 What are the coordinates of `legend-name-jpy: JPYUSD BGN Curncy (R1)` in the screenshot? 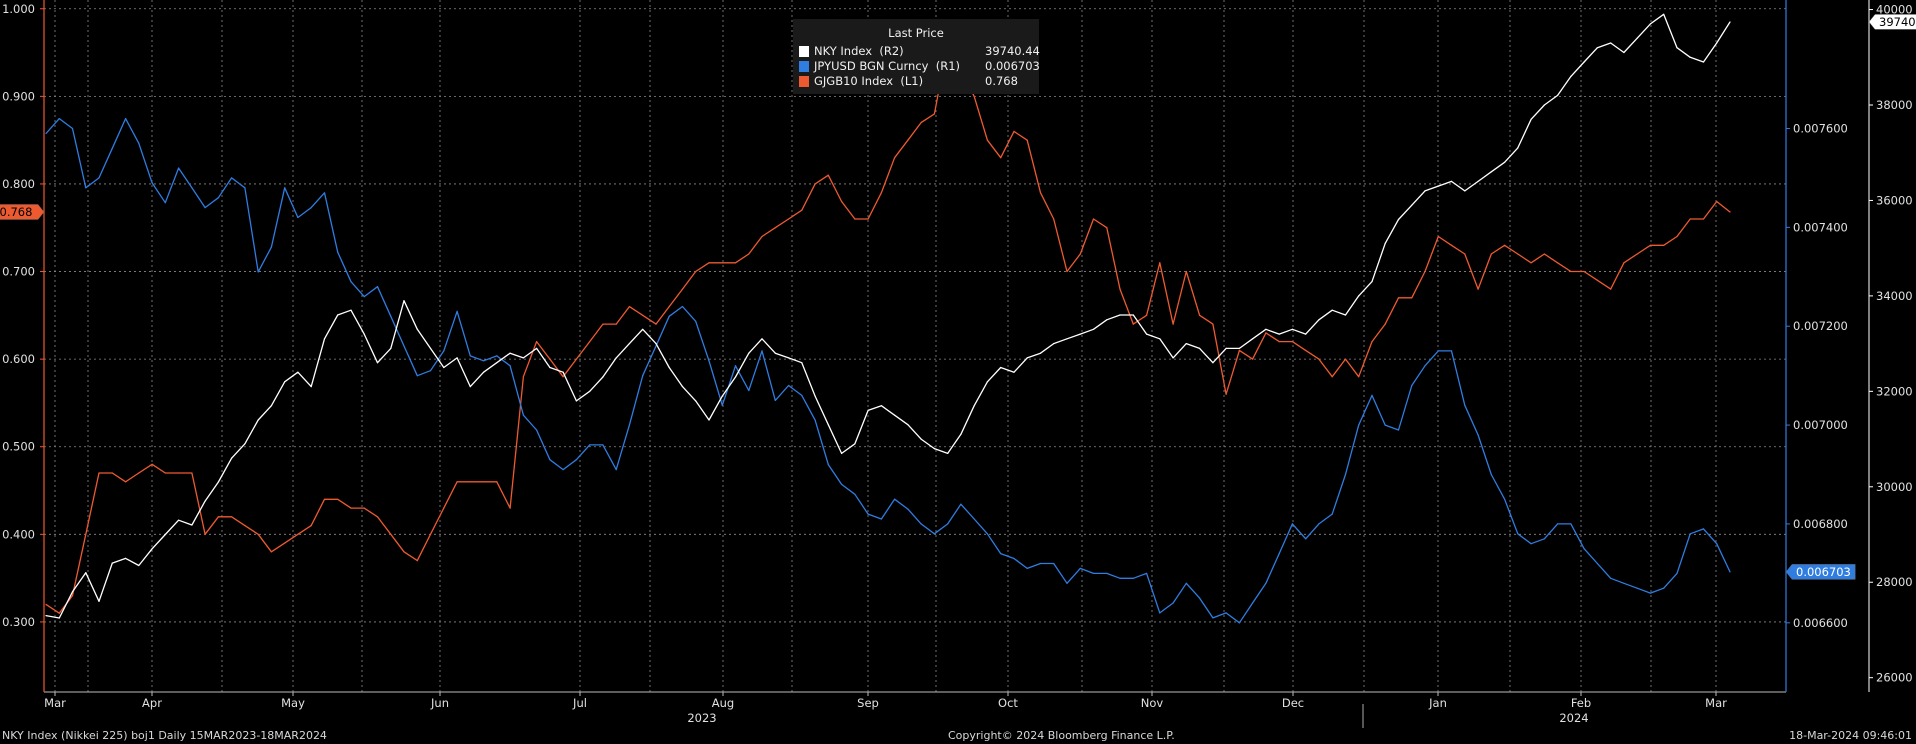 It's located at (887, 66).